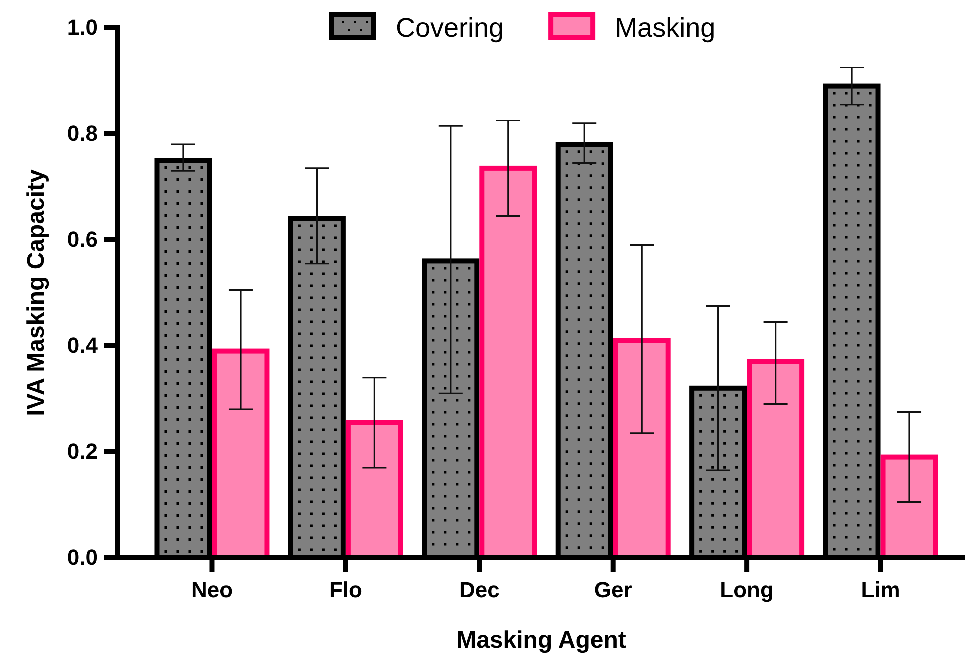 This screenshot has width=969, height=657. Describe the element at coordinates (83, 345) in the screenshot. I see `y-tick-label: 0.4` at that location.